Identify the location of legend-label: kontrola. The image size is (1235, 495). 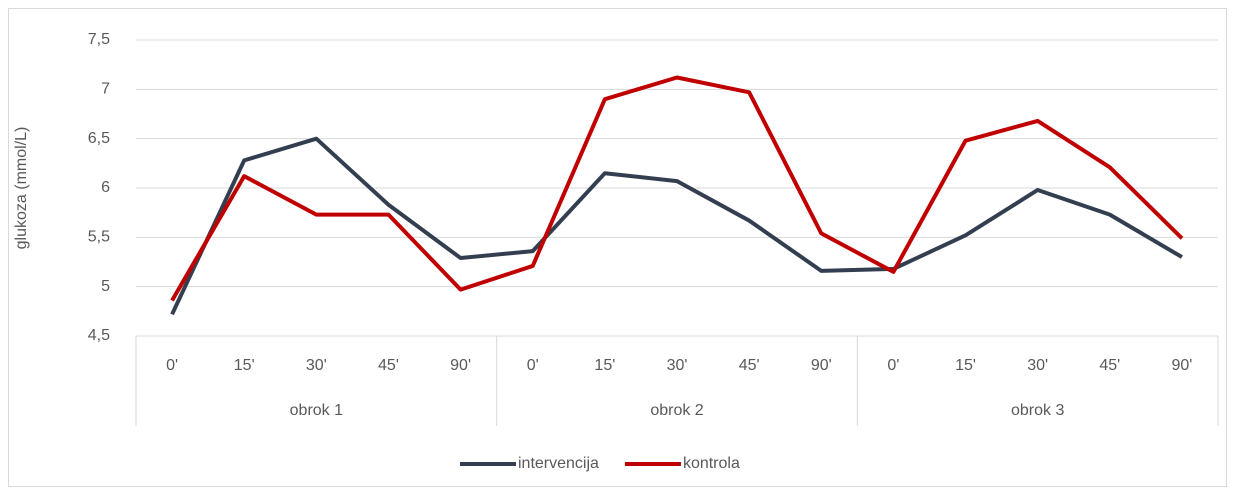
(711, 463).